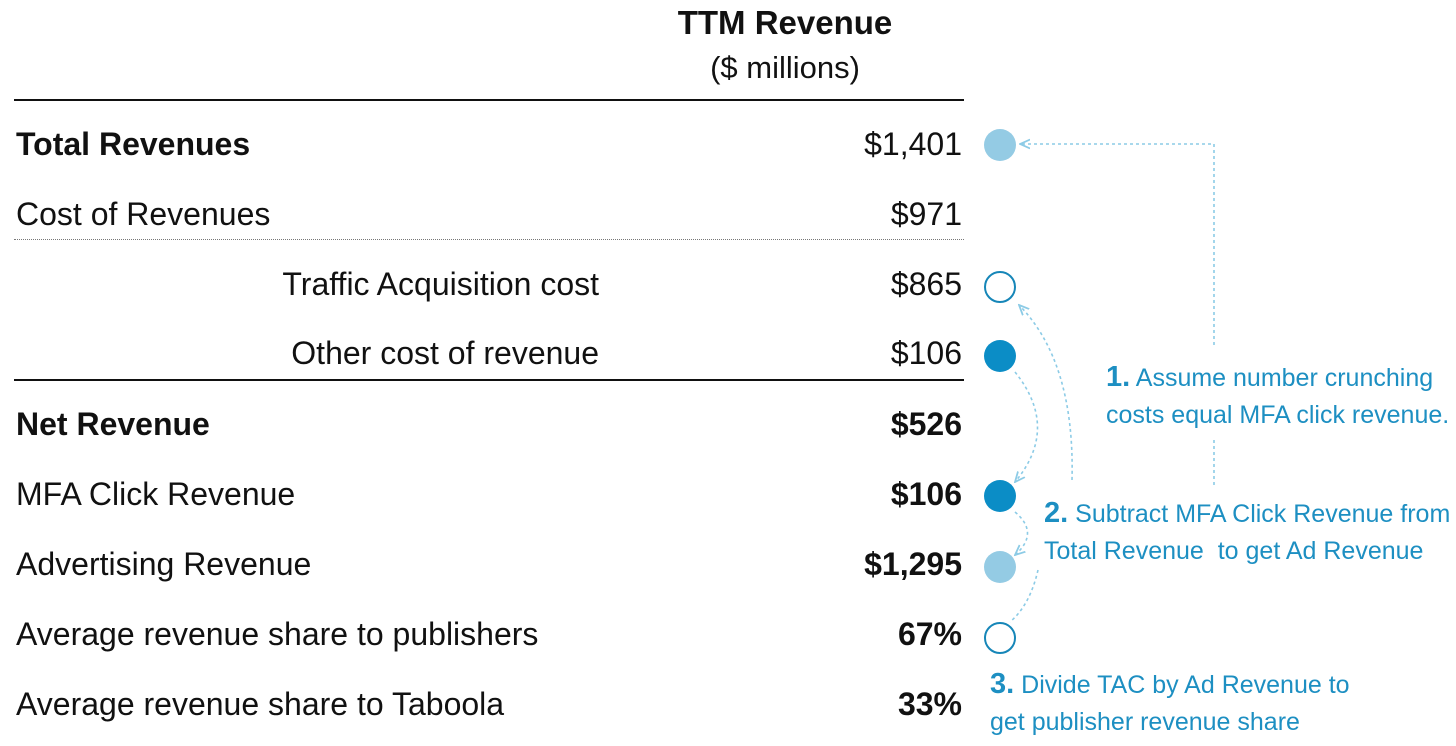  I want to click on row-value: $971, so click(926, 214).